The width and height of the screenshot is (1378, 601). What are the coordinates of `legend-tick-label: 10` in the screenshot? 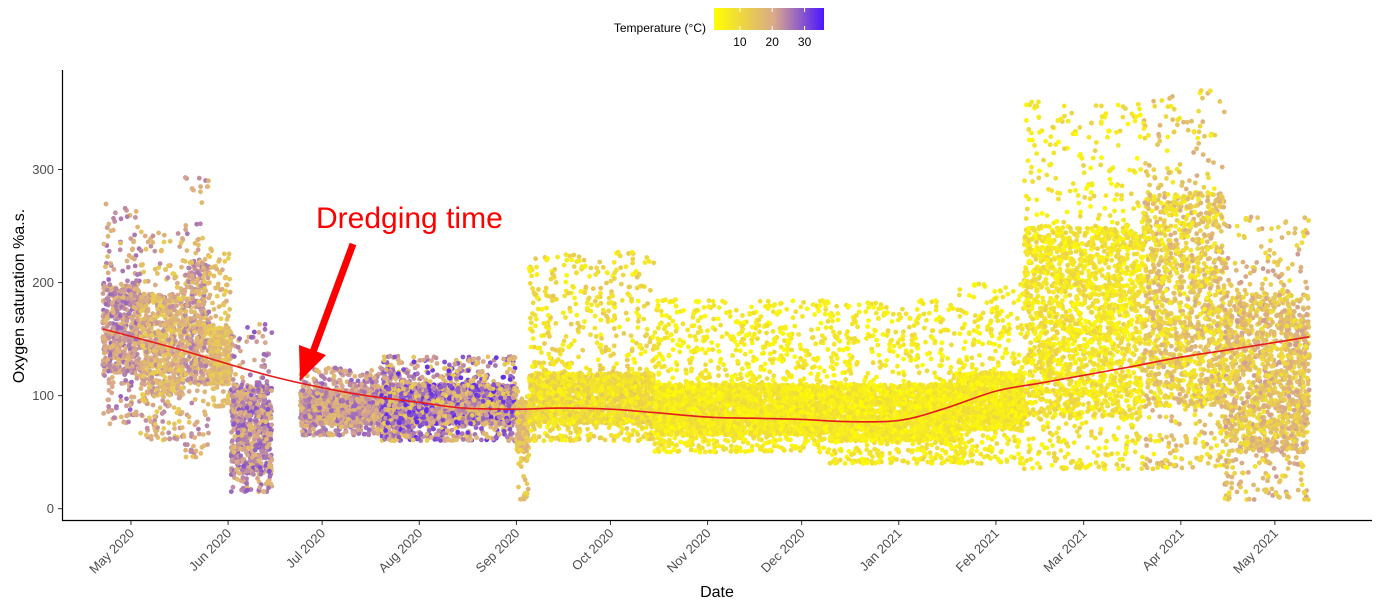 It's located at (740, 42).